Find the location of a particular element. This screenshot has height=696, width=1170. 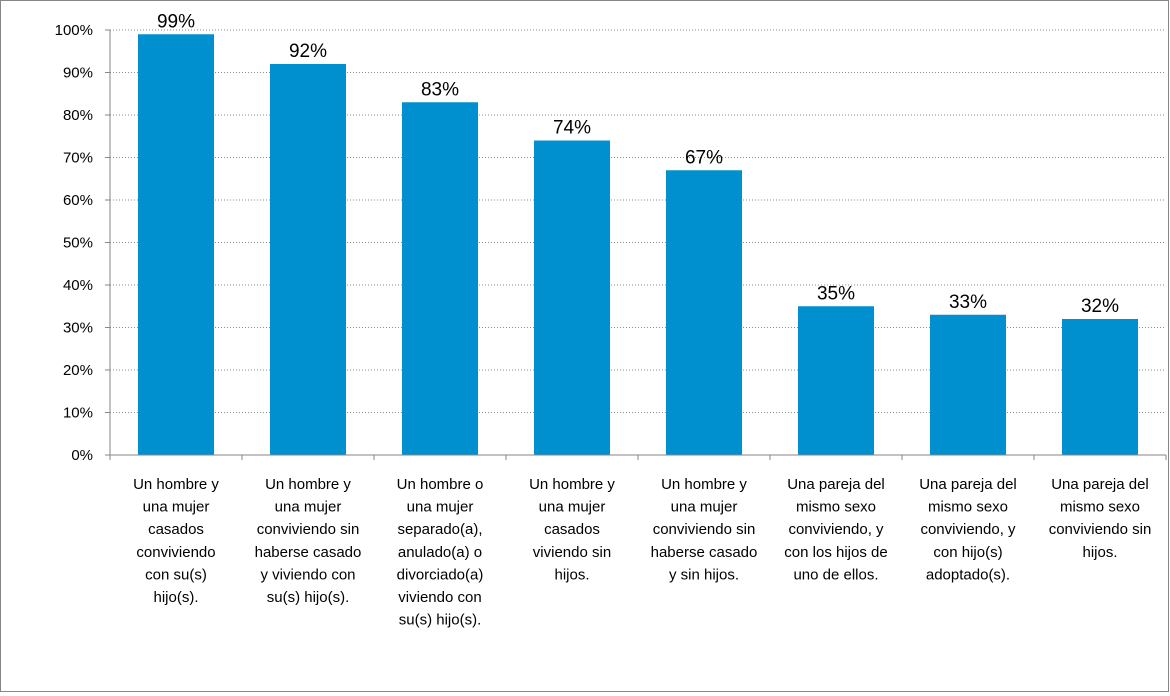

data-label: 67% is located at coordinates (704, 157).